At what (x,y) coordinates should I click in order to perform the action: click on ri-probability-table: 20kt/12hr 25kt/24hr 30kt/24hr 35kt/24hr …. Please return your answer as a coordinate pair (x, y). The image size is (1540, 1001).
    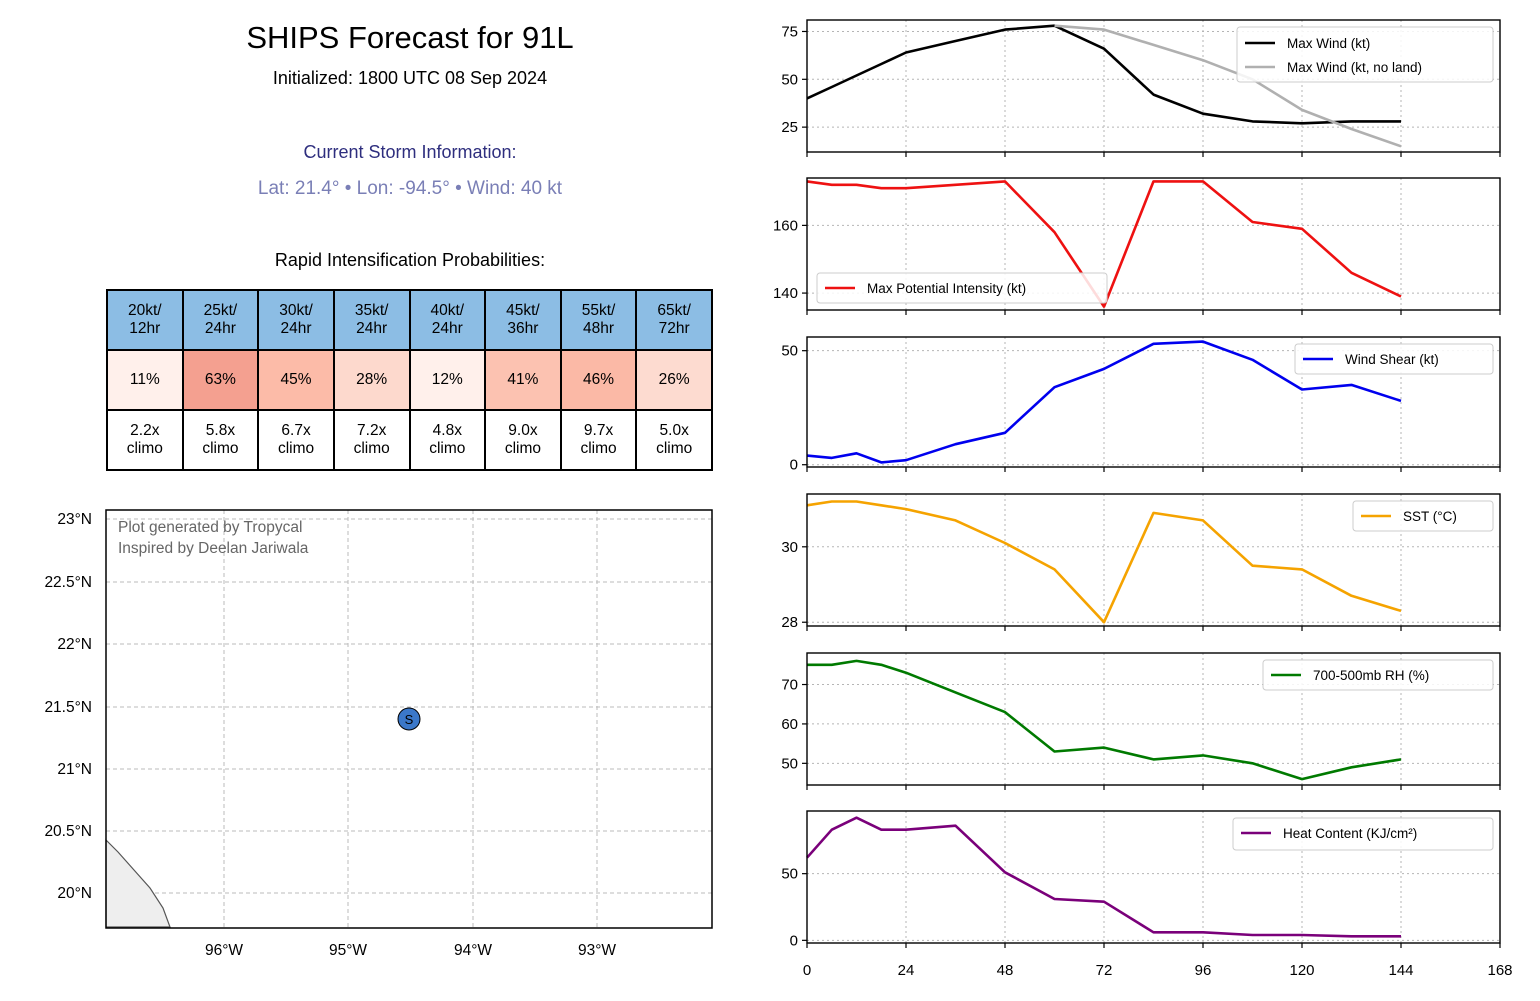
    Looking at the image, I should click on (409, 380).